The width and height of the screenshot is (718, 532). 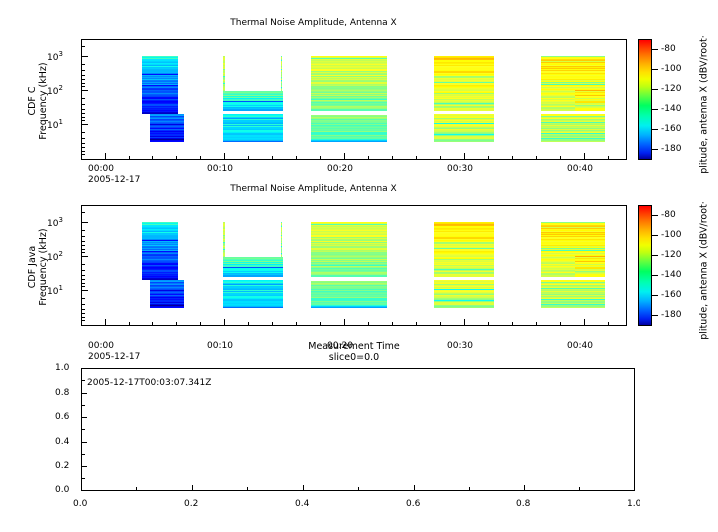 What do you see at coordinates (32, 101) in the screenshot?
I see `panel-cdf-c-ylabel-line1: CDF C` at bounding box center [32, 101].